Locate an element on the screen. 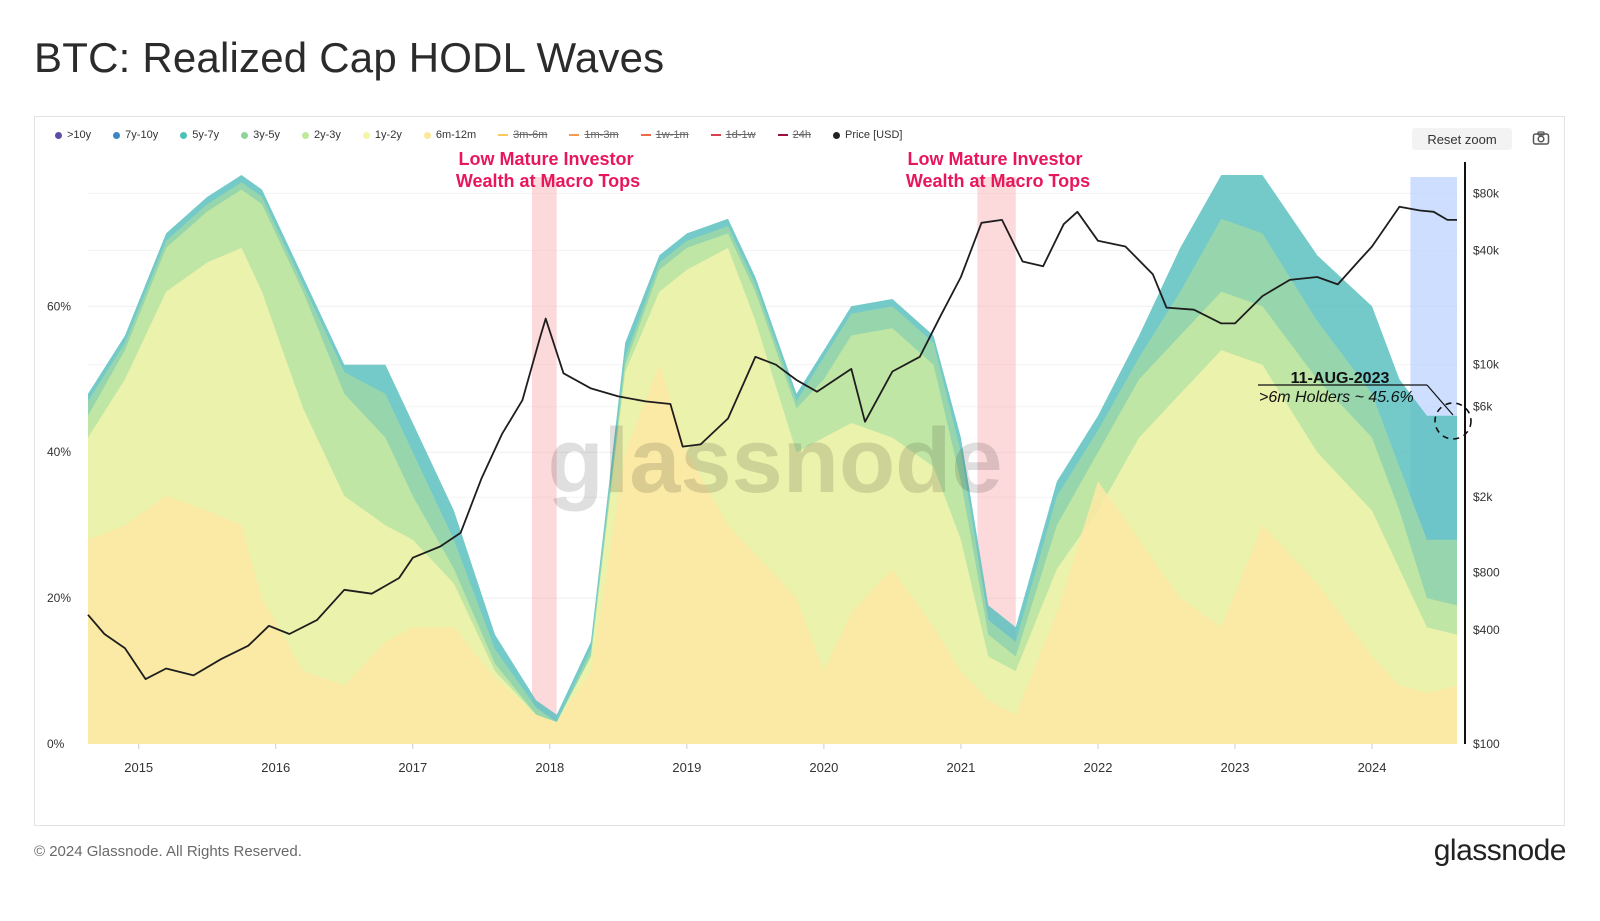  watermark-text: glassnode is located at coordinates (774, 461).